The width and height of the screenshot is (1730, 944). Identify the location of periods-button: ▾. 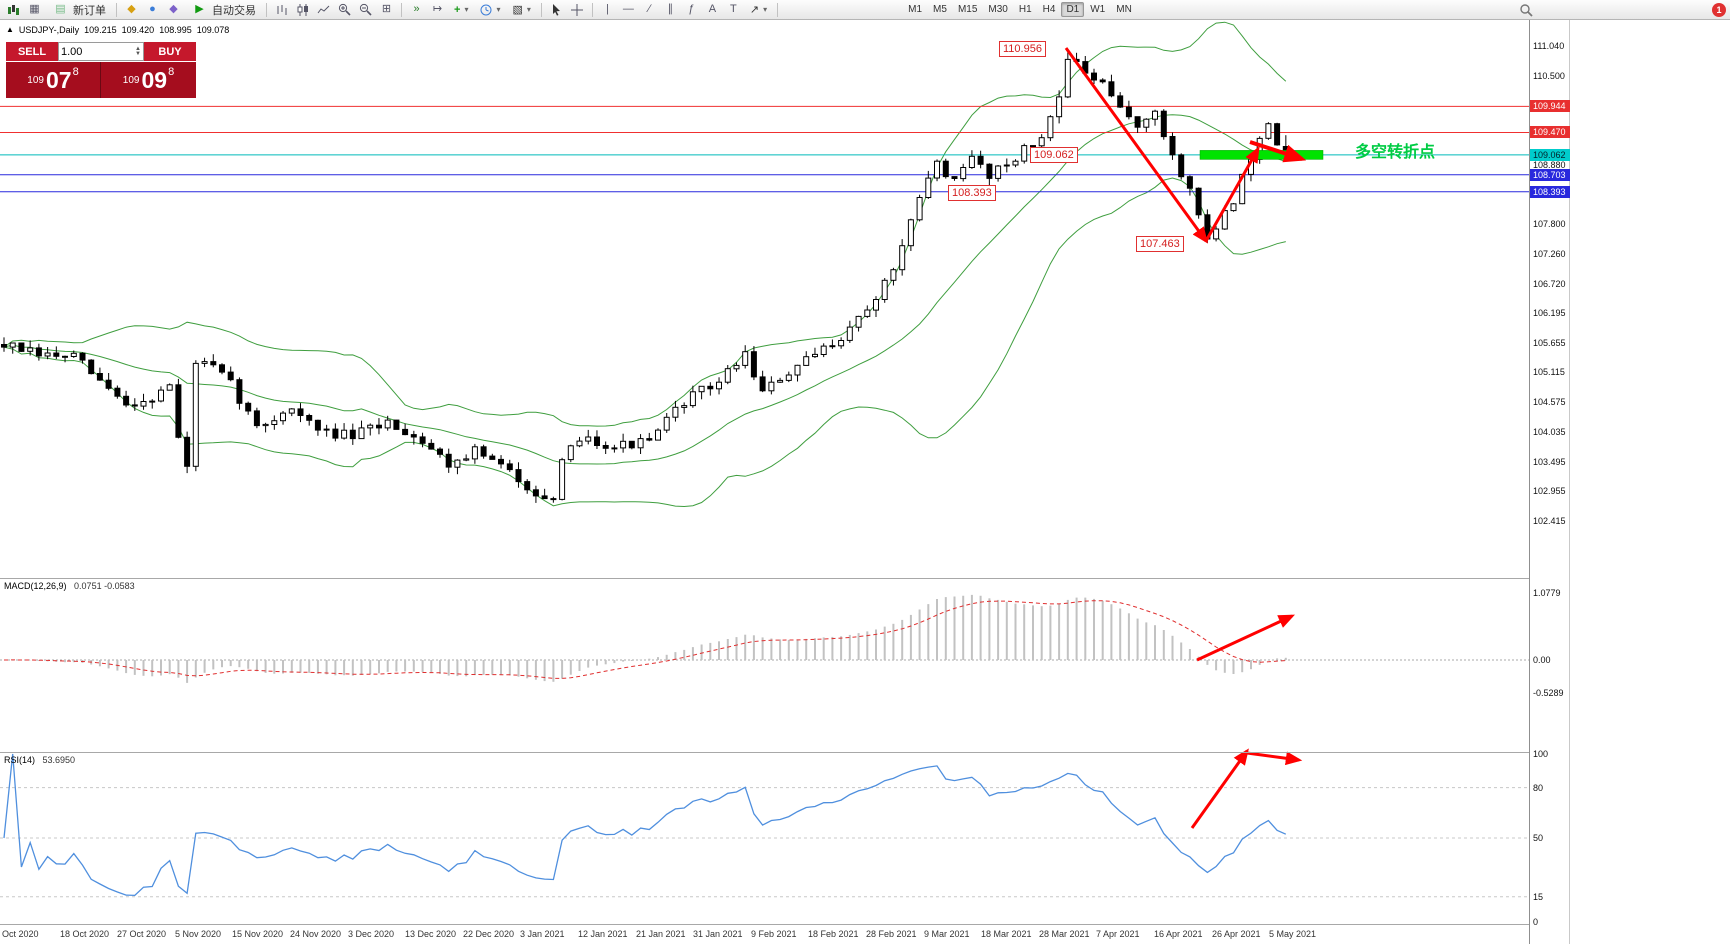
(490, 10).